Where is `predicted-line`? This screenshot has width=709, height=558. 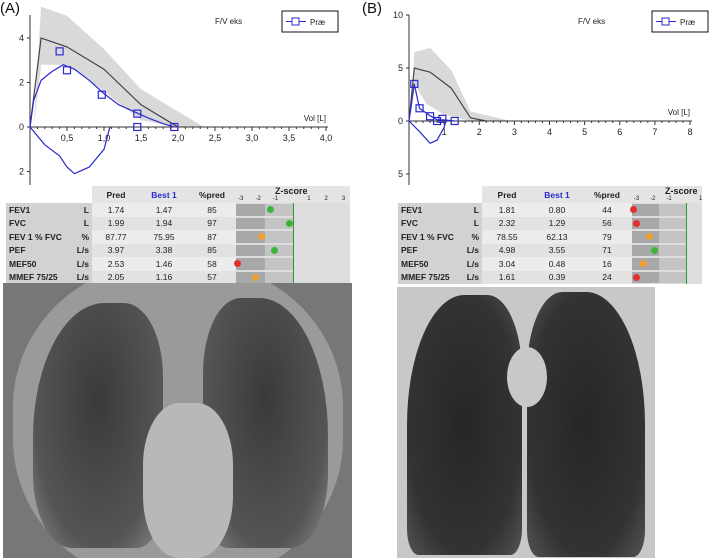
predicted-line is located at coordinates (104, 82).